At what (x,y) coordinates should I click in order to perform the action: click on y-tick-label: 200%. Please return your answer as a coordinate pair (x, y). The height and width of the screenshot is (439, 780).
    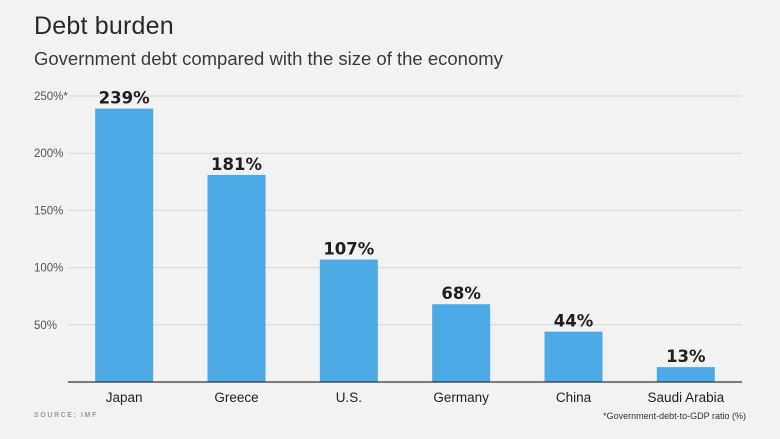
    Looking at the image, I should click on (48, 154).